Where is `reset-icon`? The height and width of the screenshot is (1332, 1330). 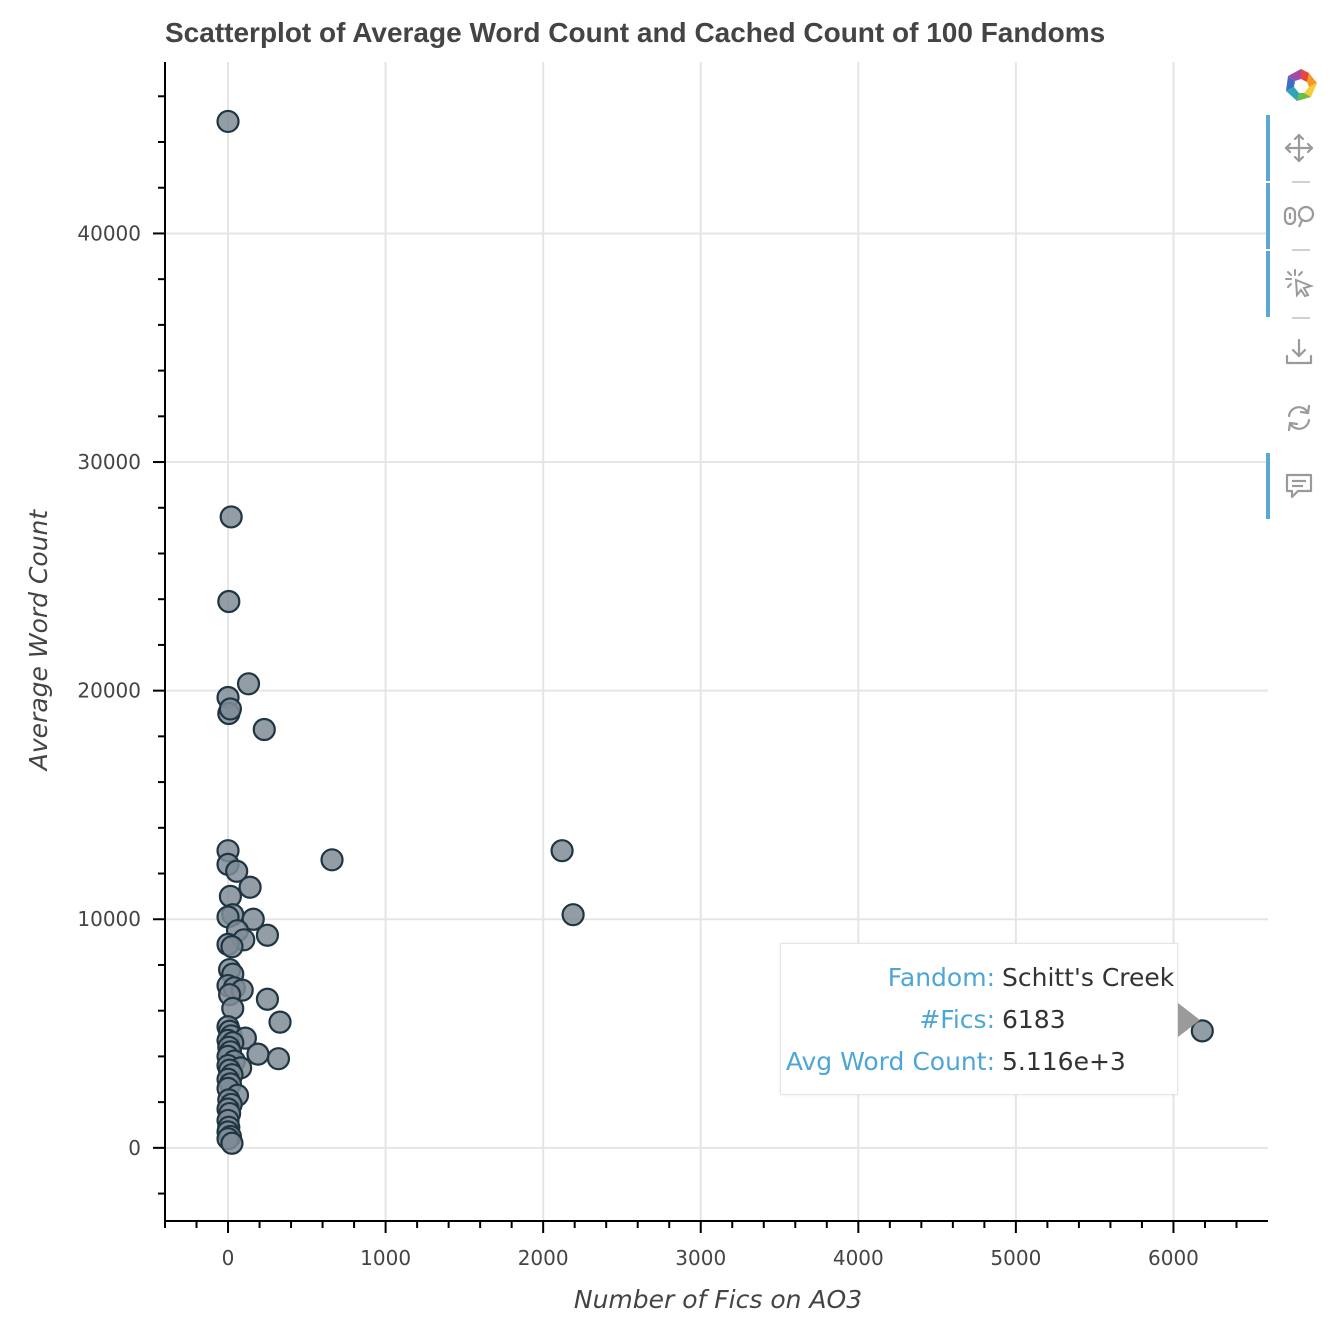 reset-icon is located at coordinates (1299, 418).